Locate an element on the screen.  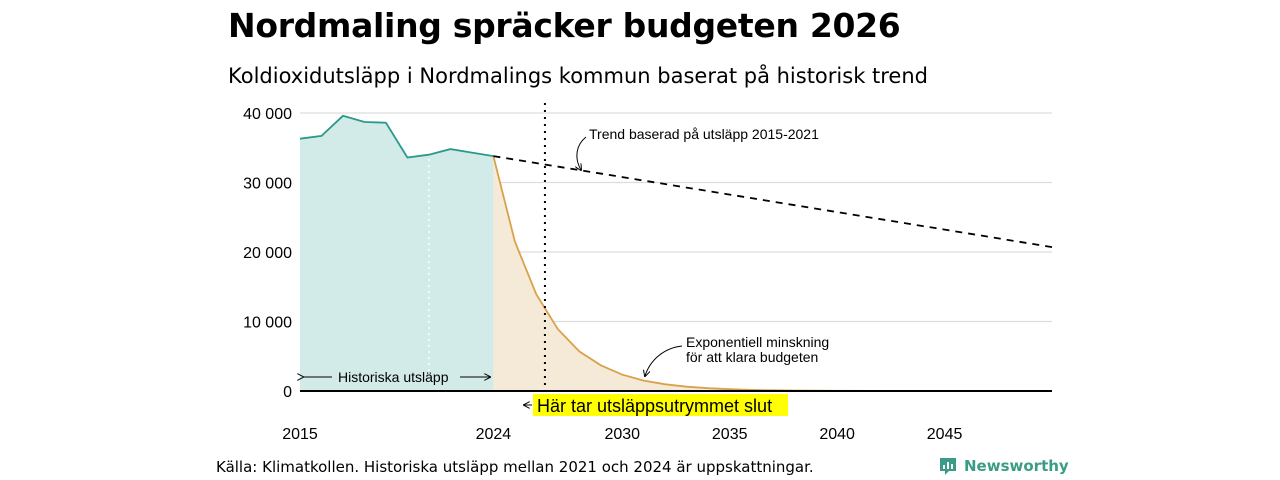
y-axis-labels: 0 10 000 20 000 30 000 40 000 is located at coordinates (267, 253).